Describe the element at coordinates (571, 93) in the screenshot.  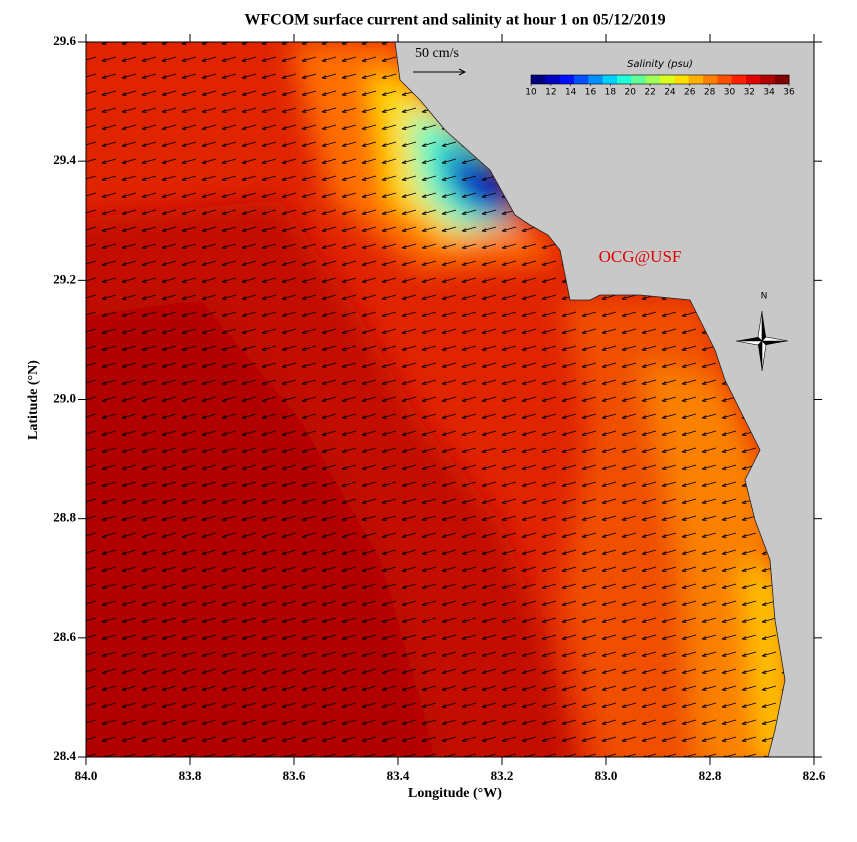
I see `colorbar-tick-label: 14` at that location.